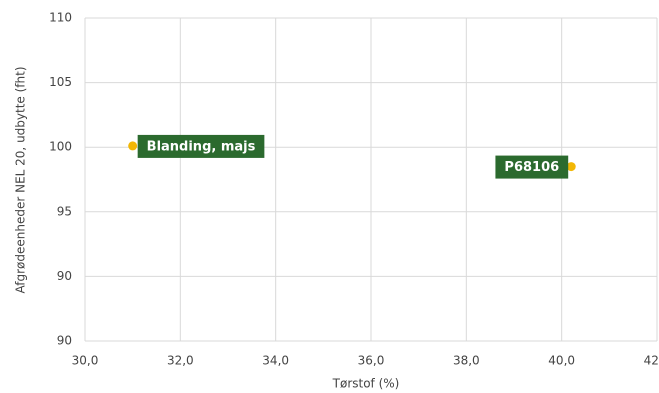 The image size is (659, 393). What do you see at coordinates (180, 361) in the screenshot?
I see `x-tick-label: 32,0` at bounding box center [180, 361].